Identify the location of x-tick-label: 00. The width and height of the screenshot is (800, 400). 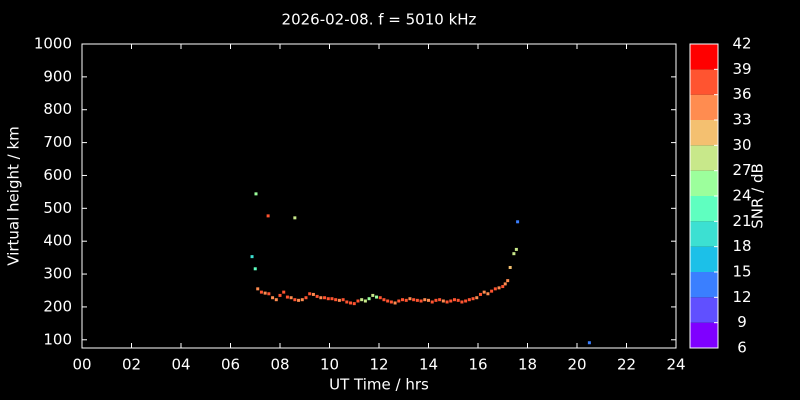
(81, 365).